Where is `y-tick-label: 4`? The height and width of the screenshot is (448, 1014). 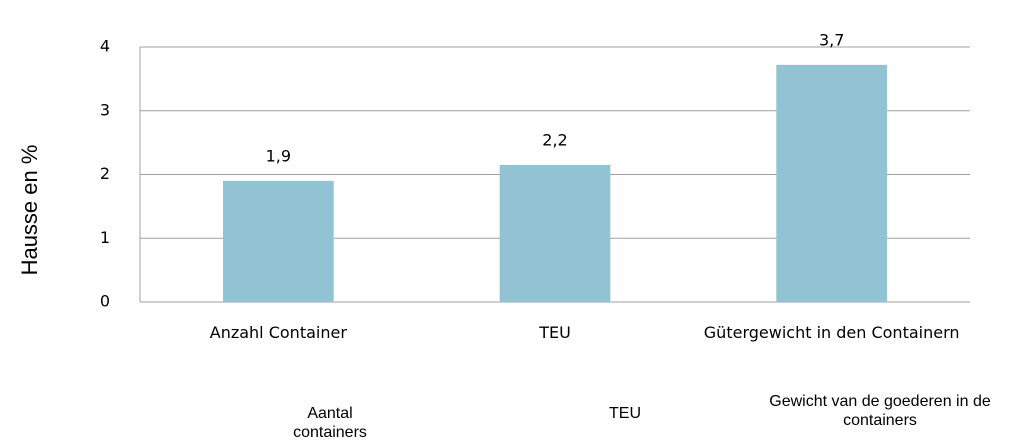 y-tick-label: 4 is located at coordinates (105, 46).